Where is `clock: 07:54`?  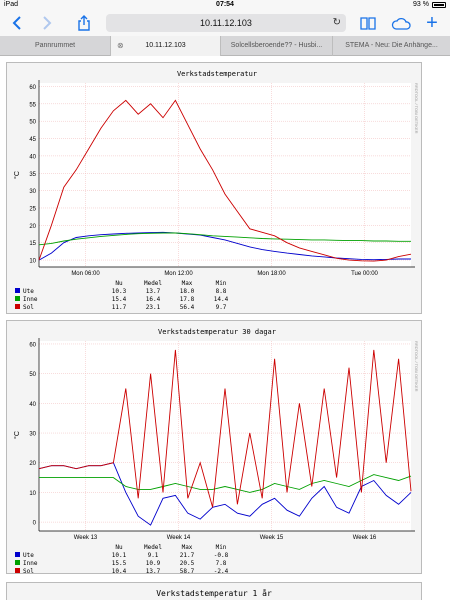
clock: 07:54 is located at coordinates (225, 4).